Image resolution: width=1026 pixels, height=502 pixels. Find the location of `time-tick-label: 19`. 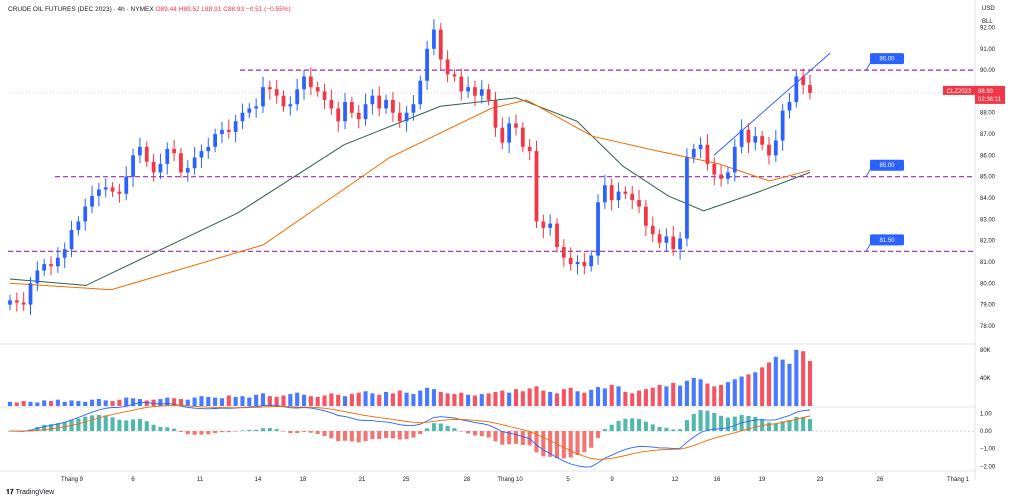

time-tick-label: 19 is located at coordinates (762, 480).